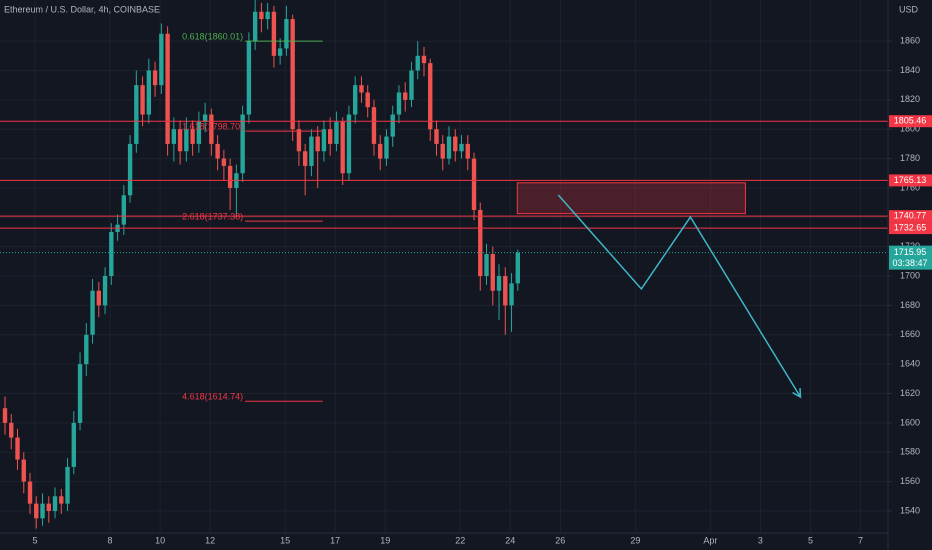 Image resolution: width=932 pixels, height=550 pixels. Describe the element at coordinates (910, 187) in the screenshot. I see `y-tick-label: 1760` at that location.